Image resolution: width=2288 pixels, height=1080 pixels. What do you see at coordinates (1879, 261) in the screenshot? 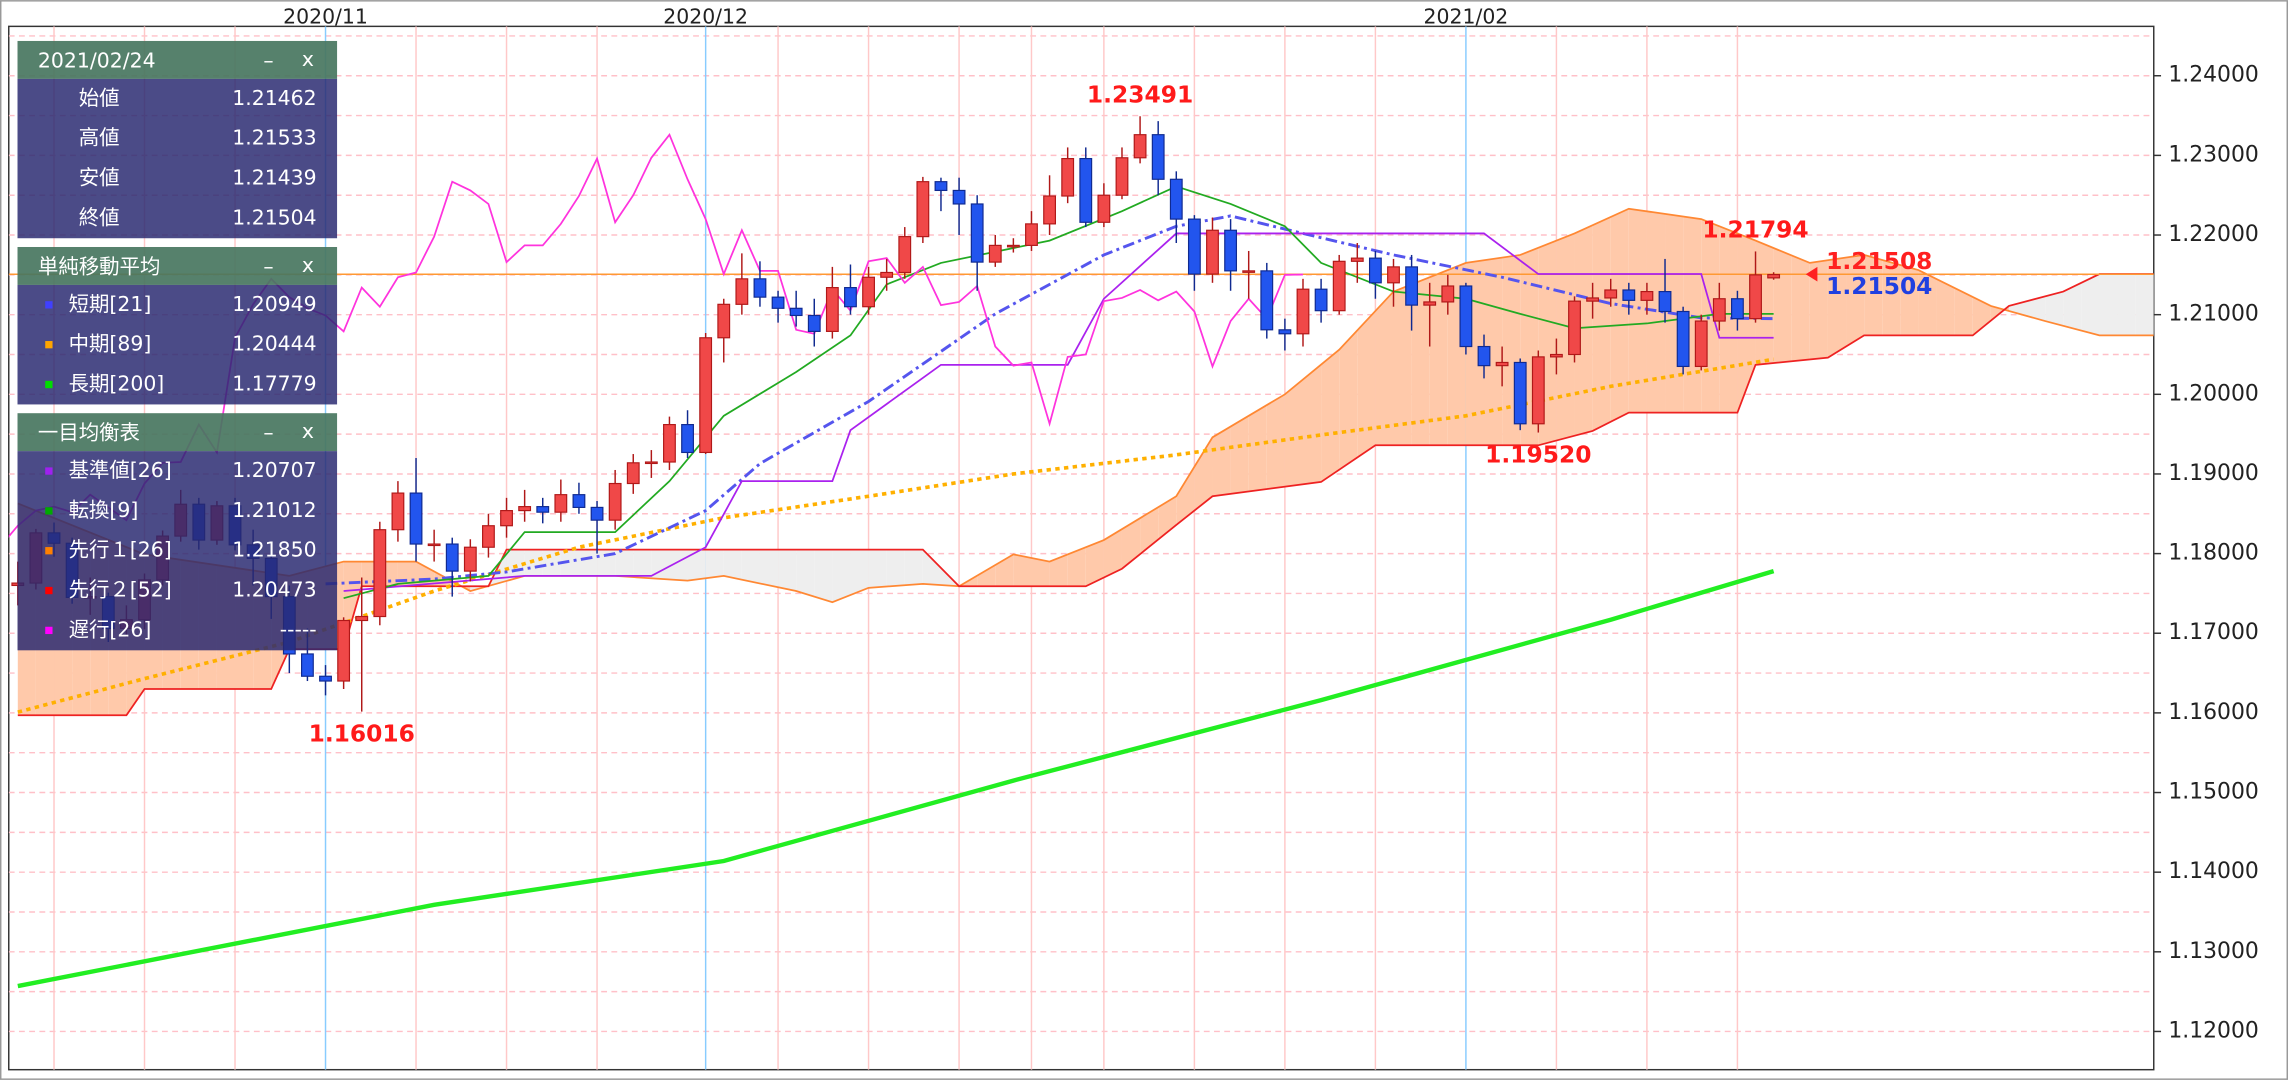
I see `price-label: 1.21508` at bounding box center [1879, 261].